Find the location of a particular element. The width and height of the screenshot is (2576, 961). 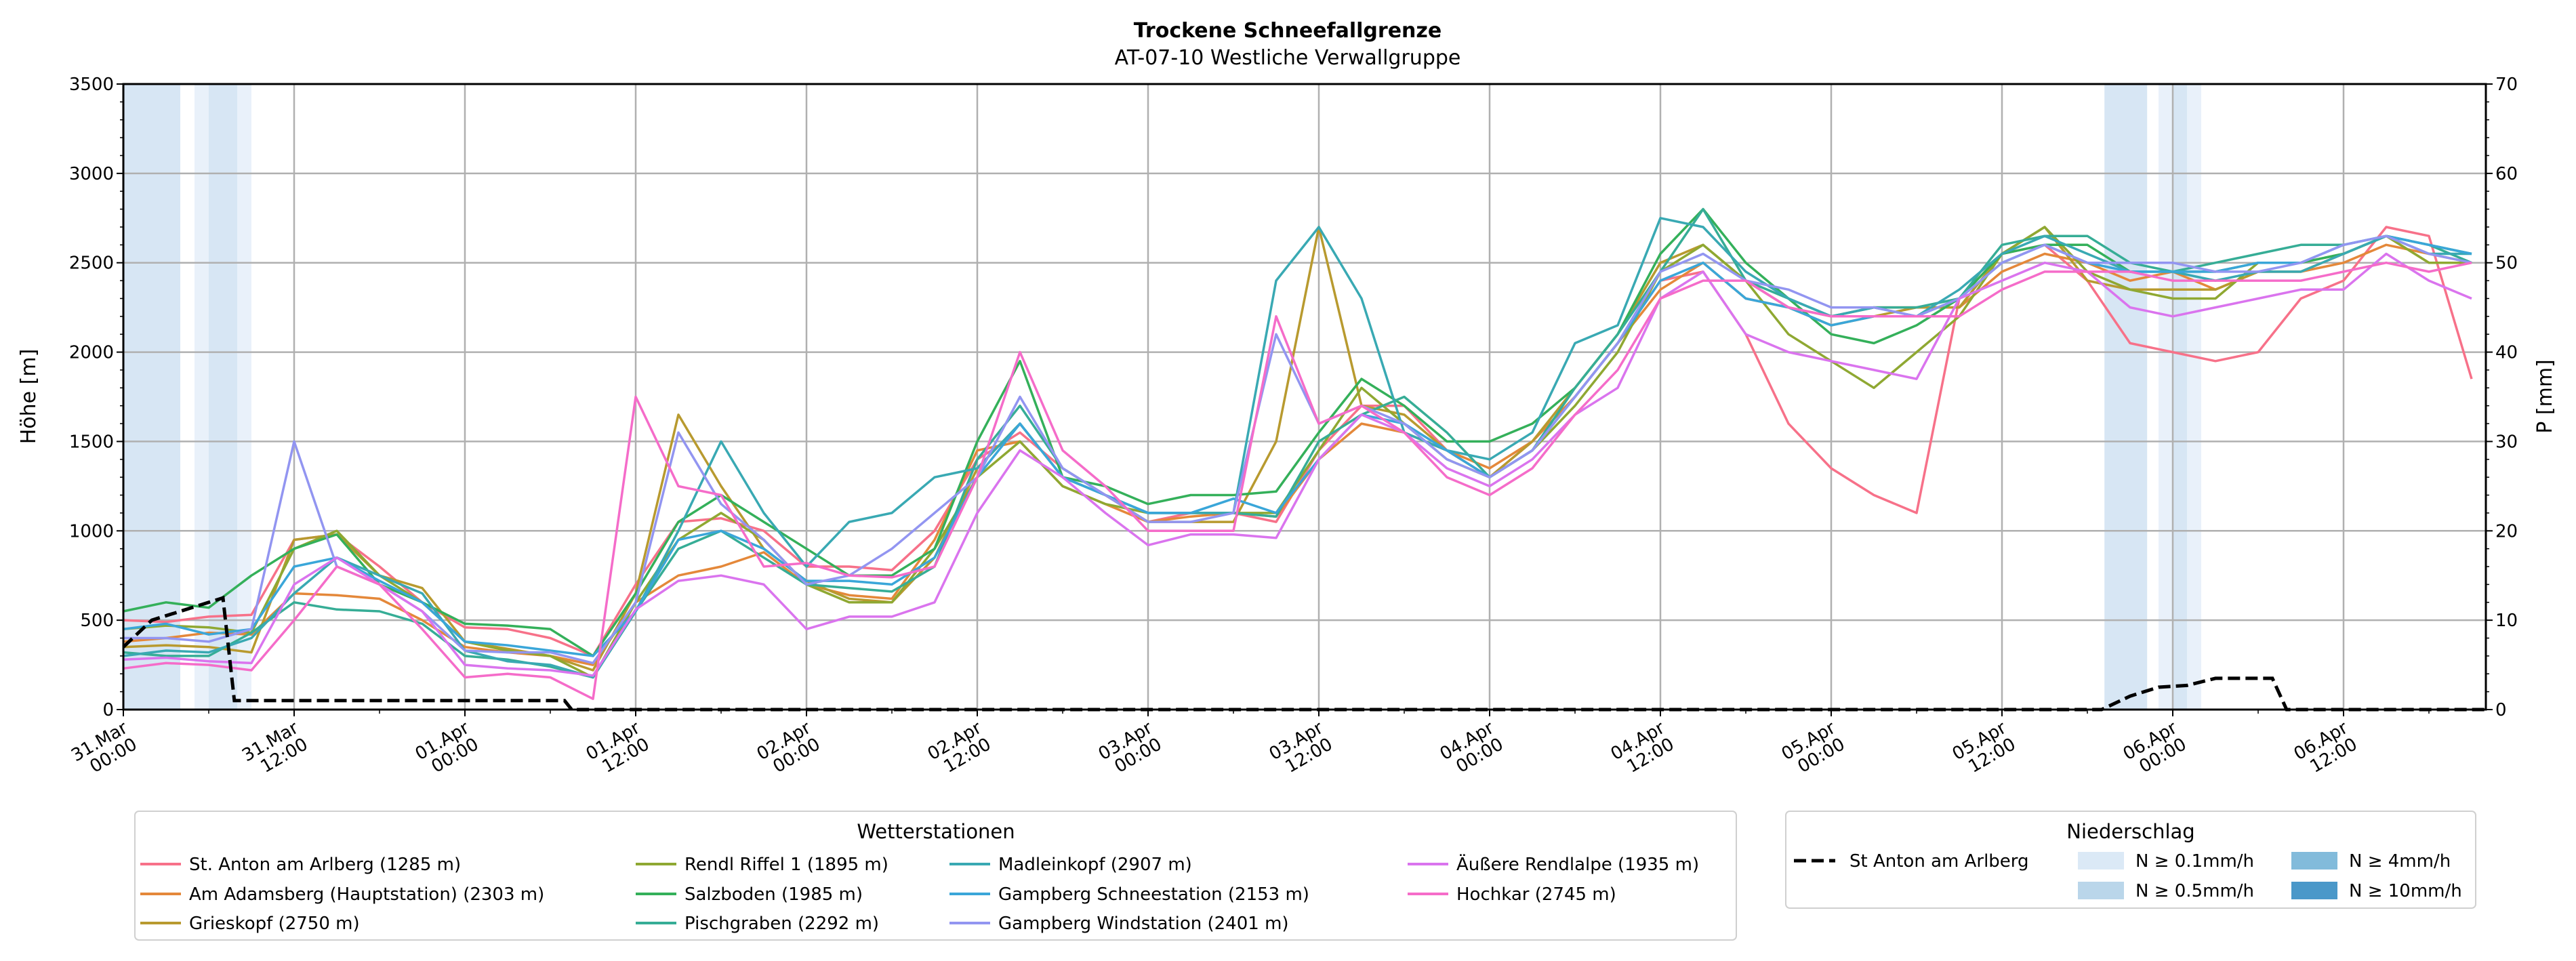

y-tick-label: 0 is located at coordinates (108, 710).